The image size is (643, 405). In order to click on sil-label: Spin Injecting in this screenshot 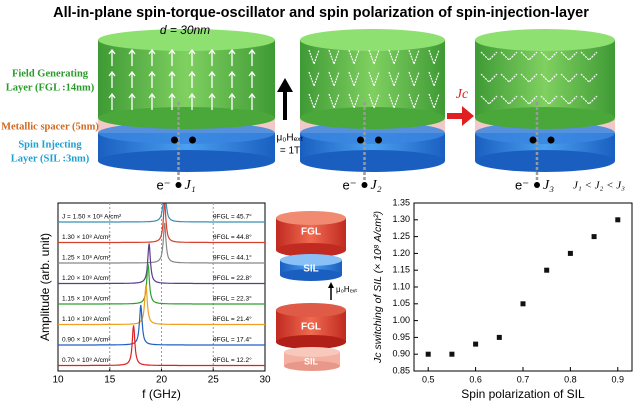, I will do `click(50, 144)`.